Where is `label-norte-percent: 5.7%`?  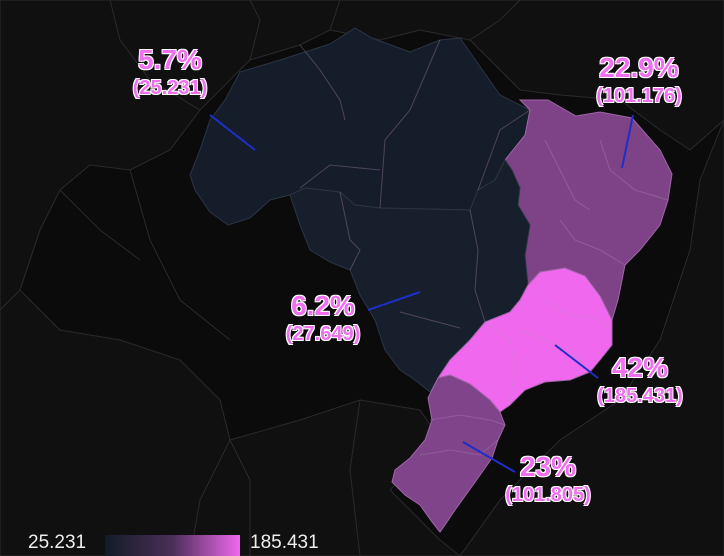
label-norte-percent: 5.7% is located at coordinates (170, 59).